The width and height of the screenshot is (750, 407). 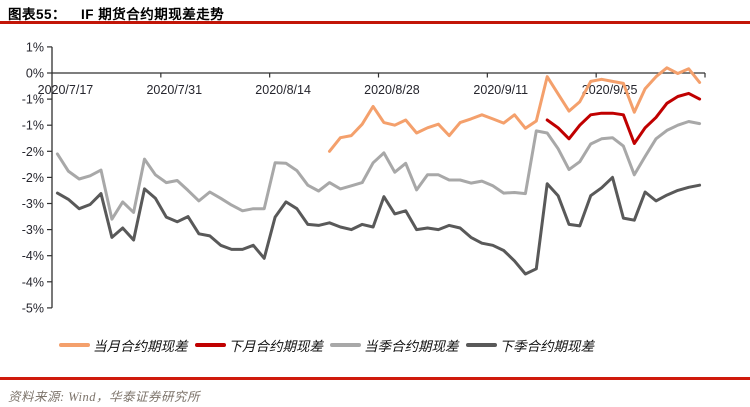 I want to click on x-tick-label: 2020/7/17, so click(x=66, y=90).